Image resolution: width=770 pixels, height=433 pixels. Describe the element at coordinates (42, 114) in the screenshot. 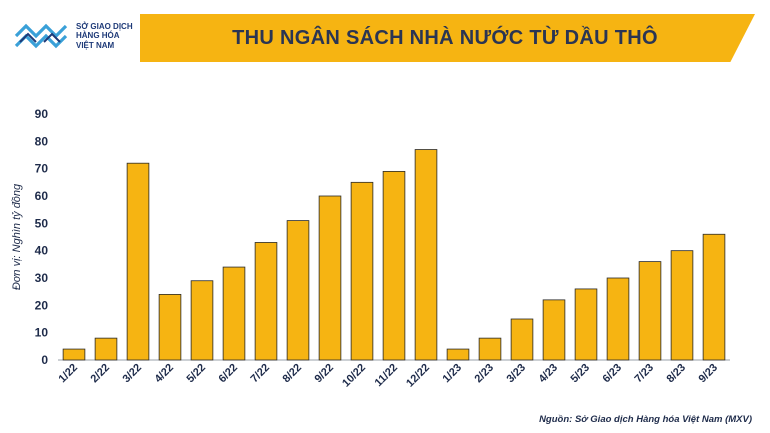

I see `y-tick-label: 90` at that location.